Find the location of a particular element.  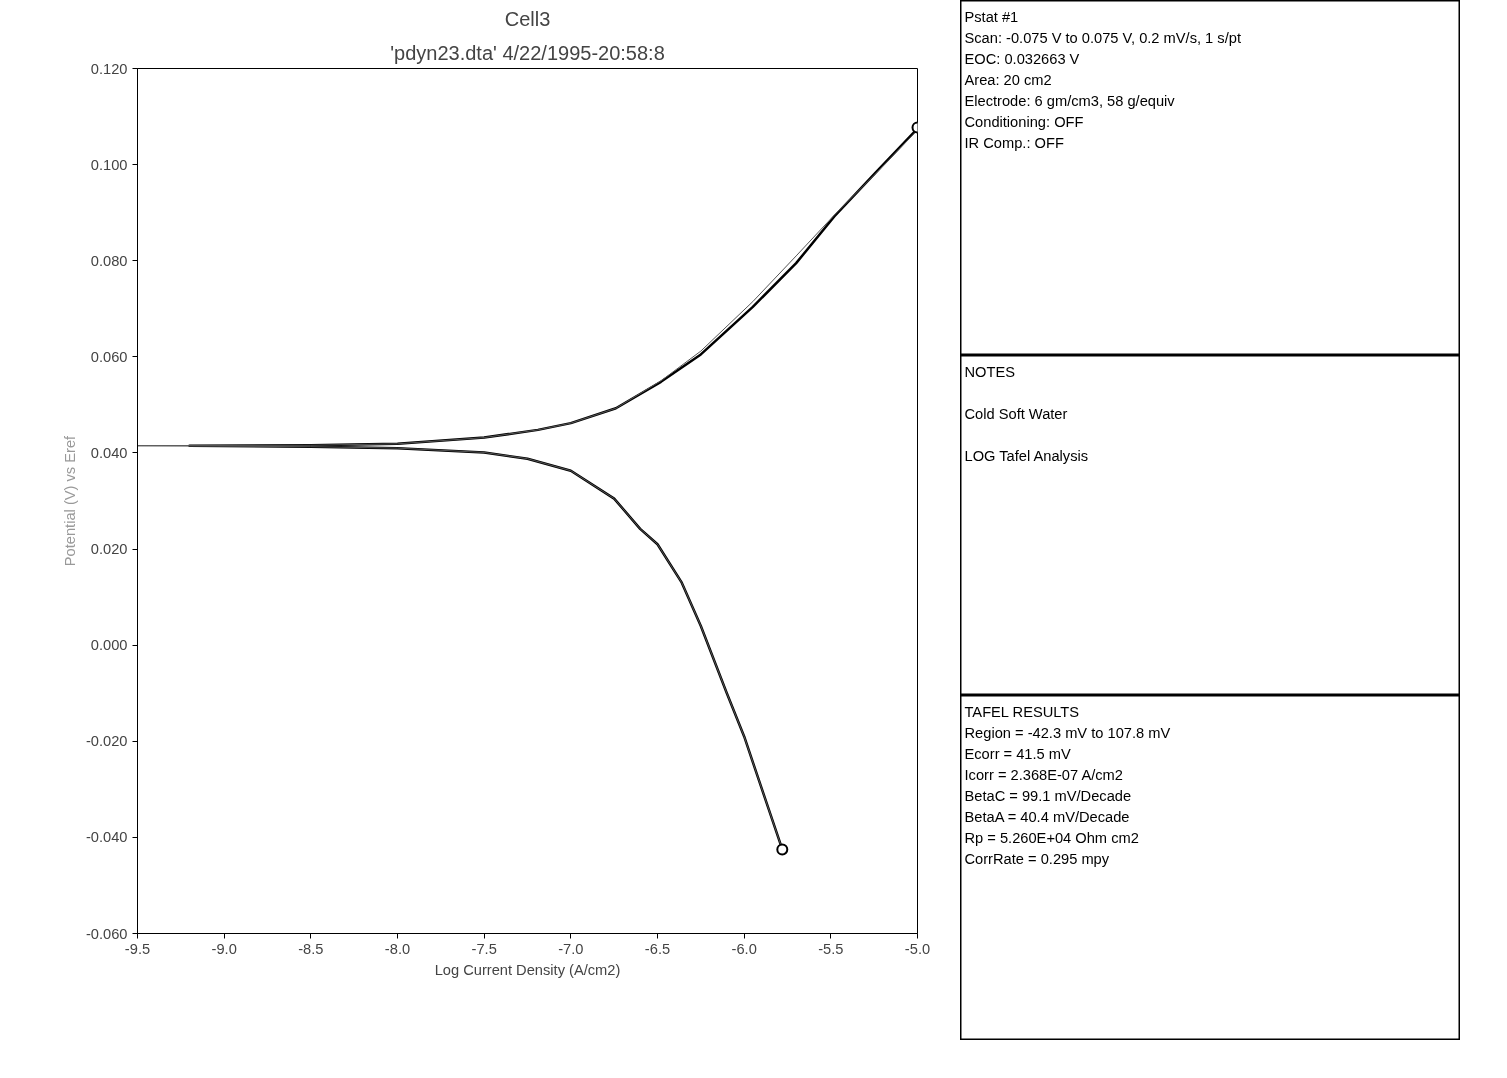

y-tick-label: 0.080 is located at coordinates (109, 260).